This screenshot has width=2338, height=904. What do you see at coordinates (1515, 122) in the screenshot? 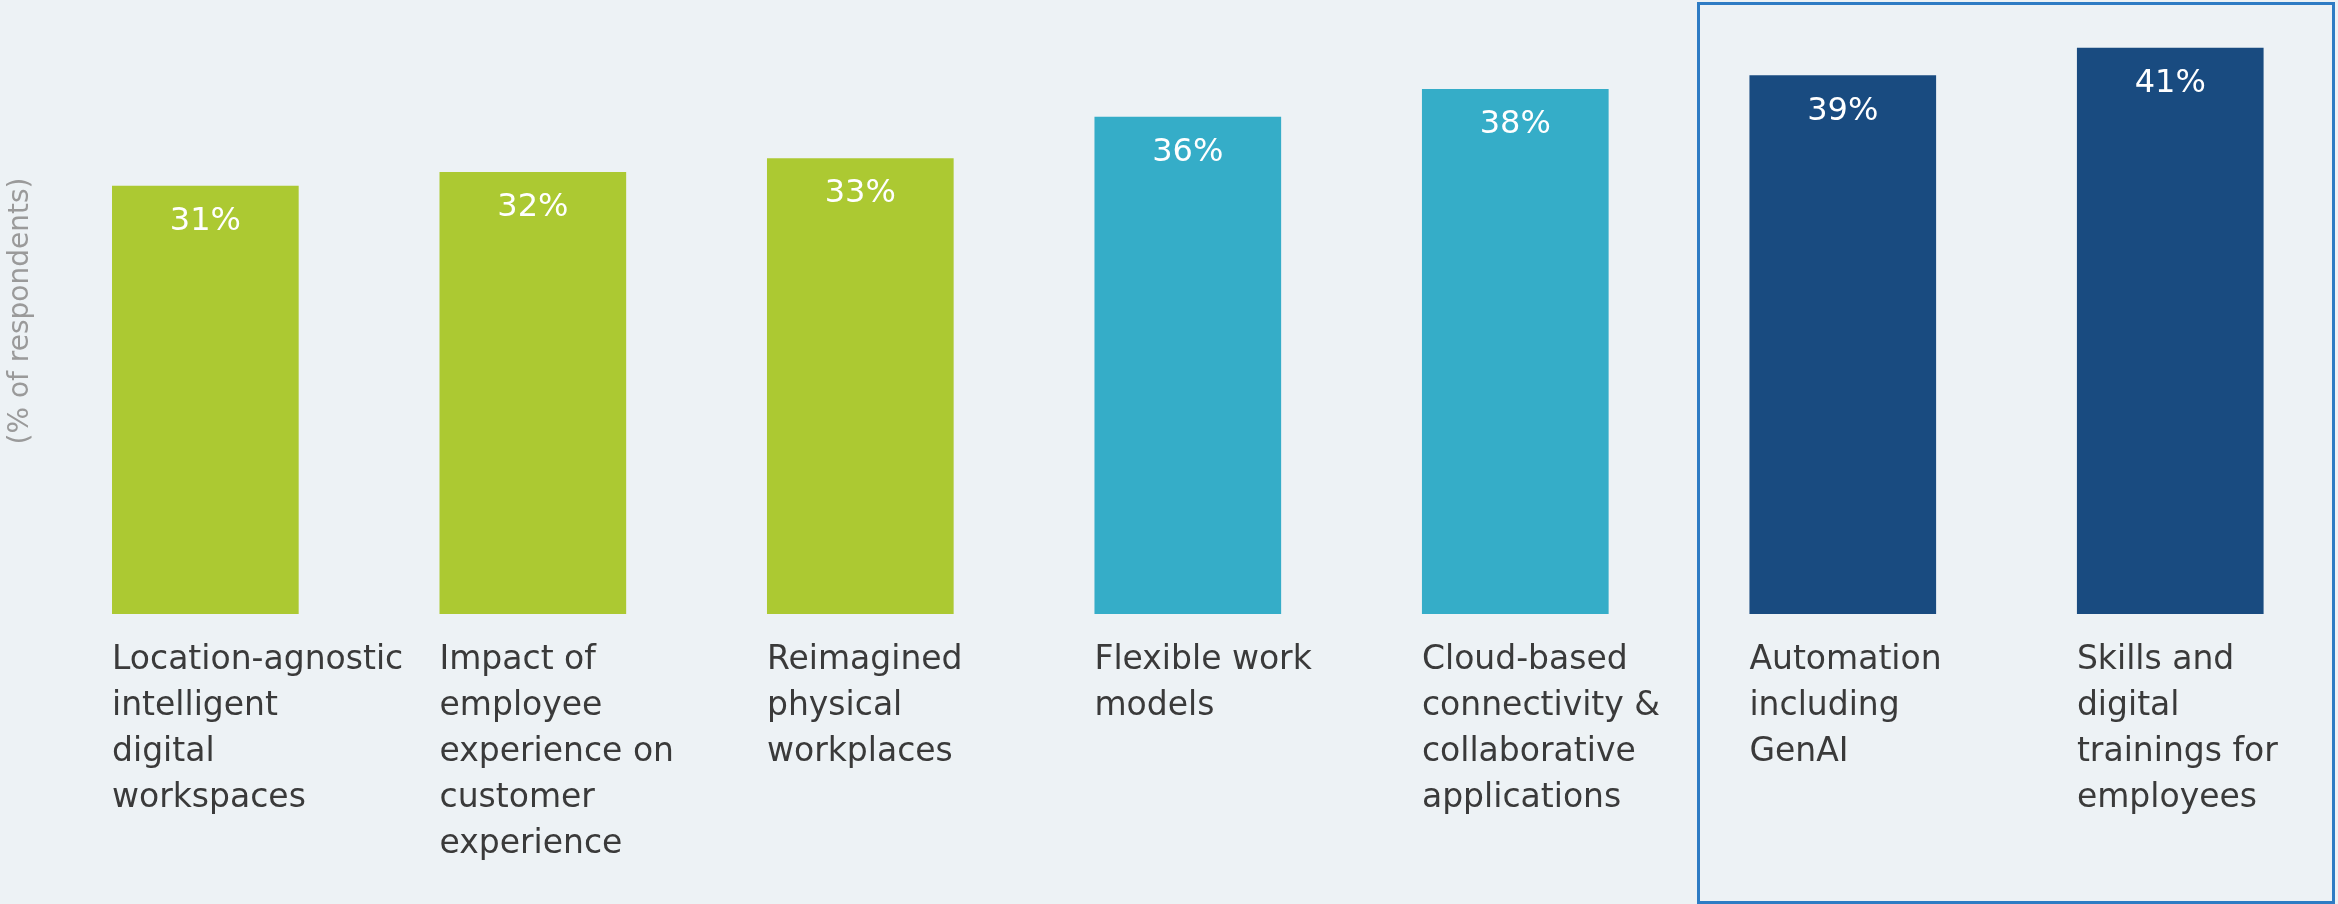
I see `data-label: 38%` at bounding box center [1515, 122].